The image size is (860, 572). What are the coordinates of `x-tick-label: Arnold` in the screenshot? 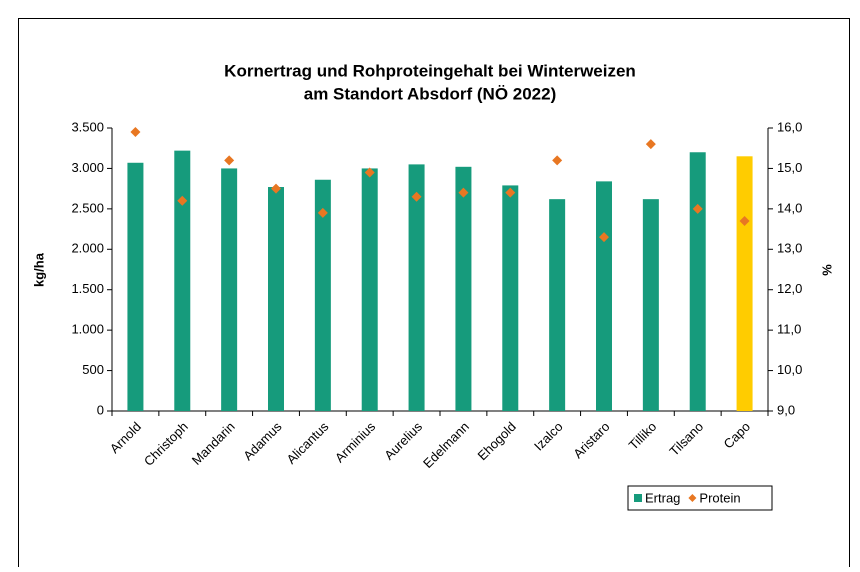 It's located at (125, 437).